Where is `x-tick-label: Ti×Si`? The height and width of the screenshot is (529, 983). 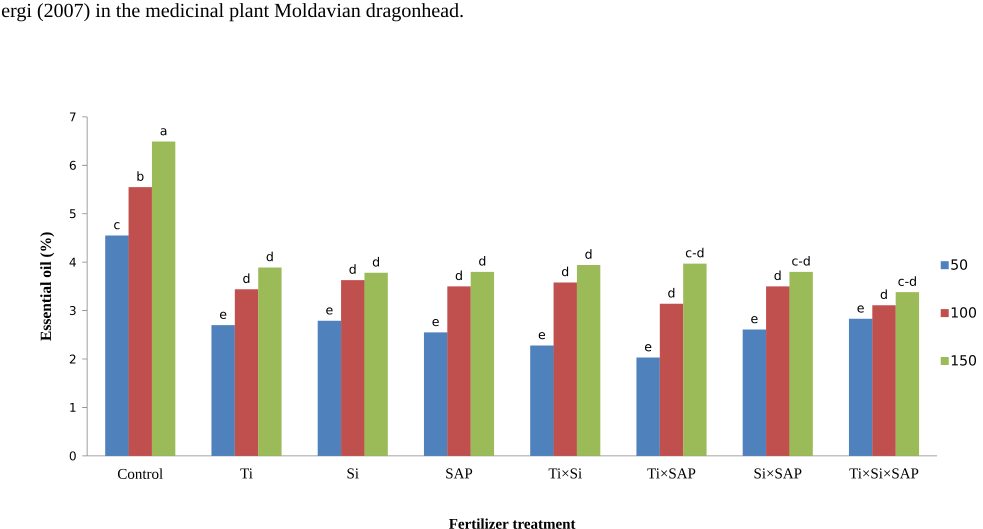 x-tick-label: Ti×Si is located at coordinates (565, 473).